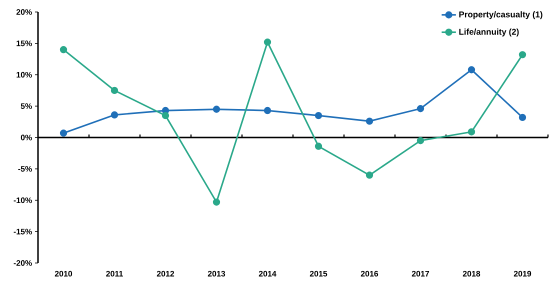 The height and width of the screenshot is (285, 550). Describe the element at coordinates (471, 273) in the screenshot. I see `x-tick-label: 2018` at that location.